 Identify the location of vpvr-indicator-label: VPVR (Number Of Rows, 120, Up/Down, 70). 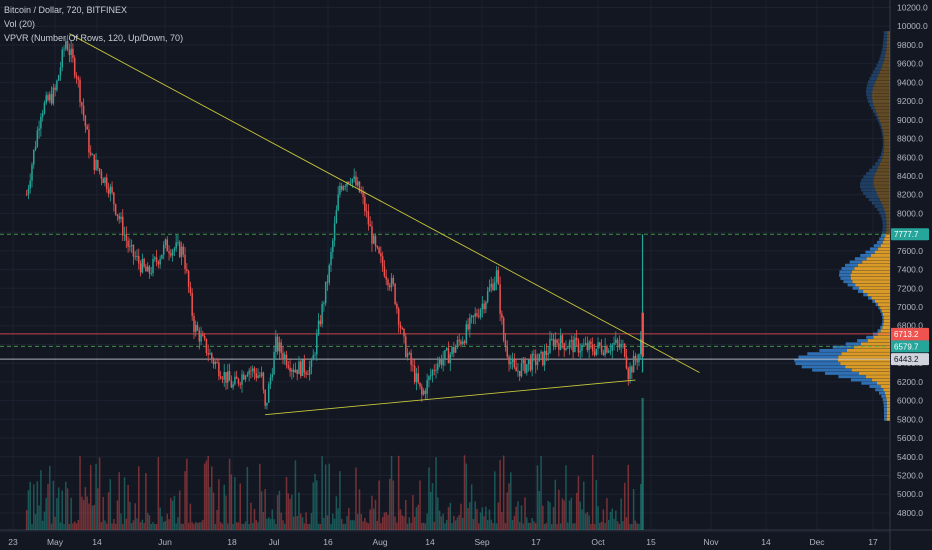
(94, 38).